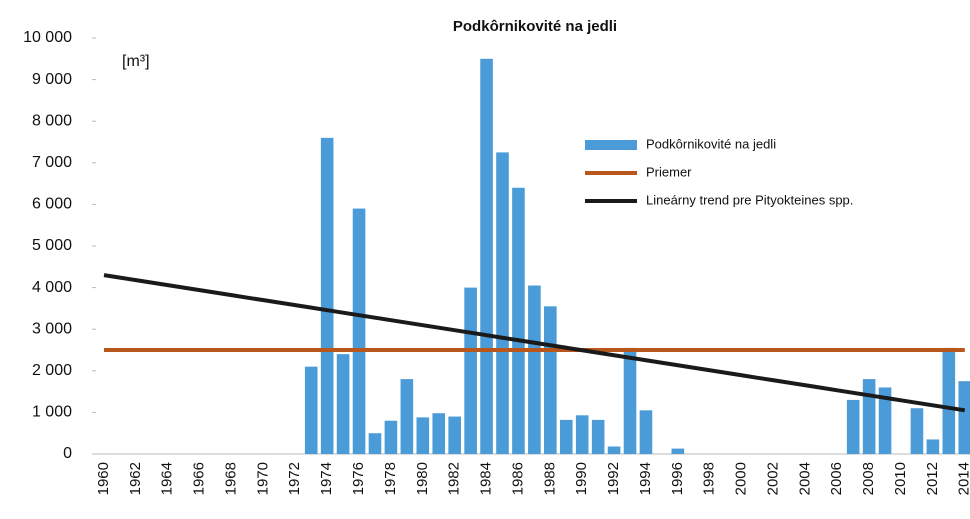 The height and width of the screenshot is (519, 970). Describe the element at coordinates (294, 478) in the screenshot. I see `x-tick-label: 1972` at that location.